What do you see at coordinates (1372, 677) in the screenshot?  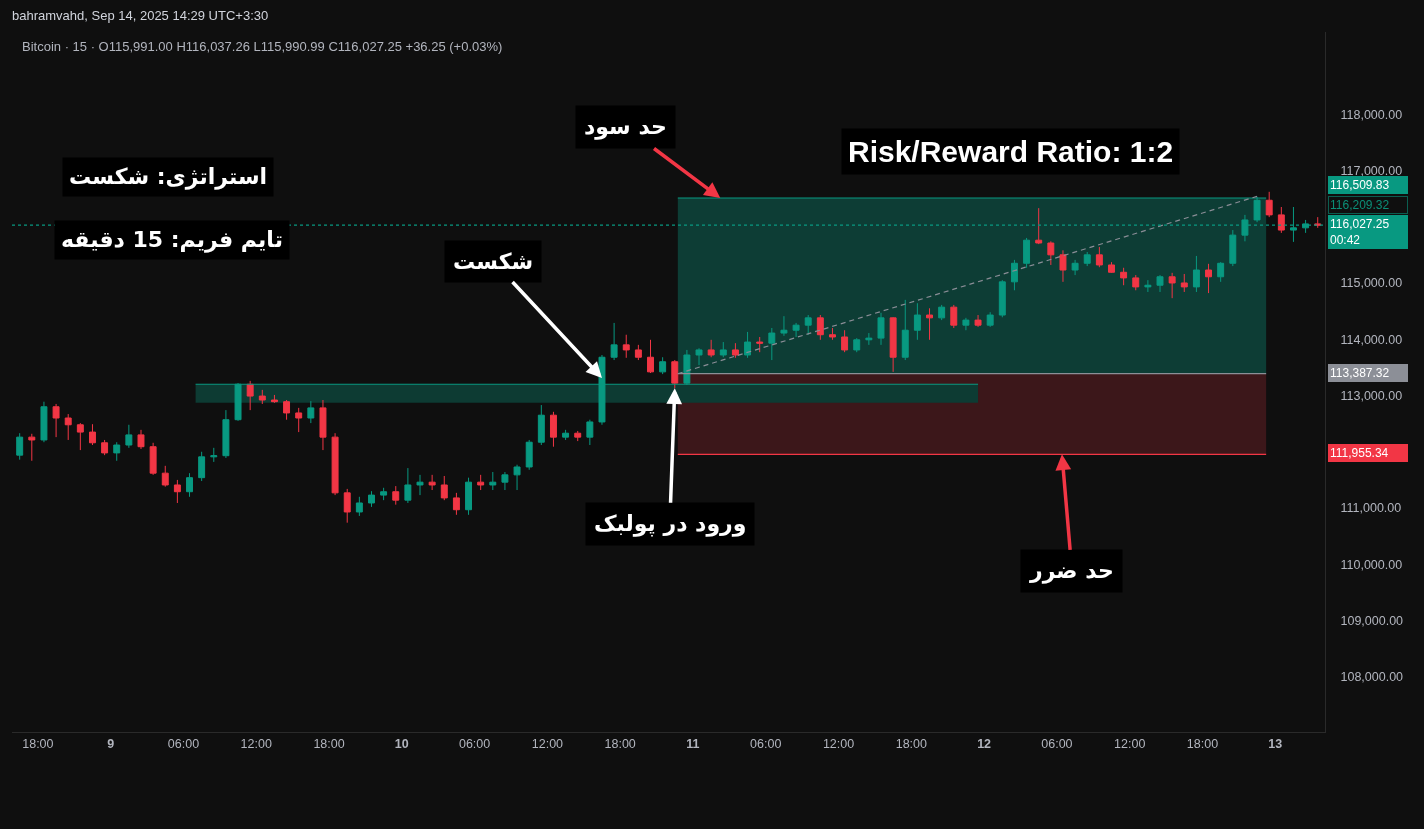 I see `y-tick-label: 108,000.00` at bounding box center [1372, 677].